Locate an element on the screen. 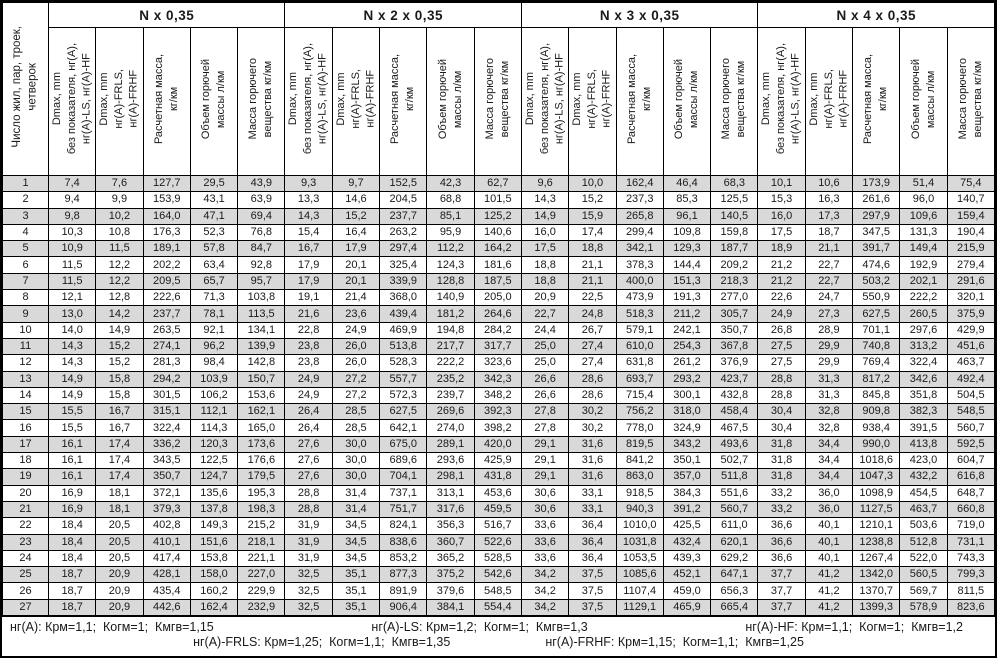 The width and height of the screenshot is (997, 658). data-cell: 429,9 is located at coordinates (970, 330).